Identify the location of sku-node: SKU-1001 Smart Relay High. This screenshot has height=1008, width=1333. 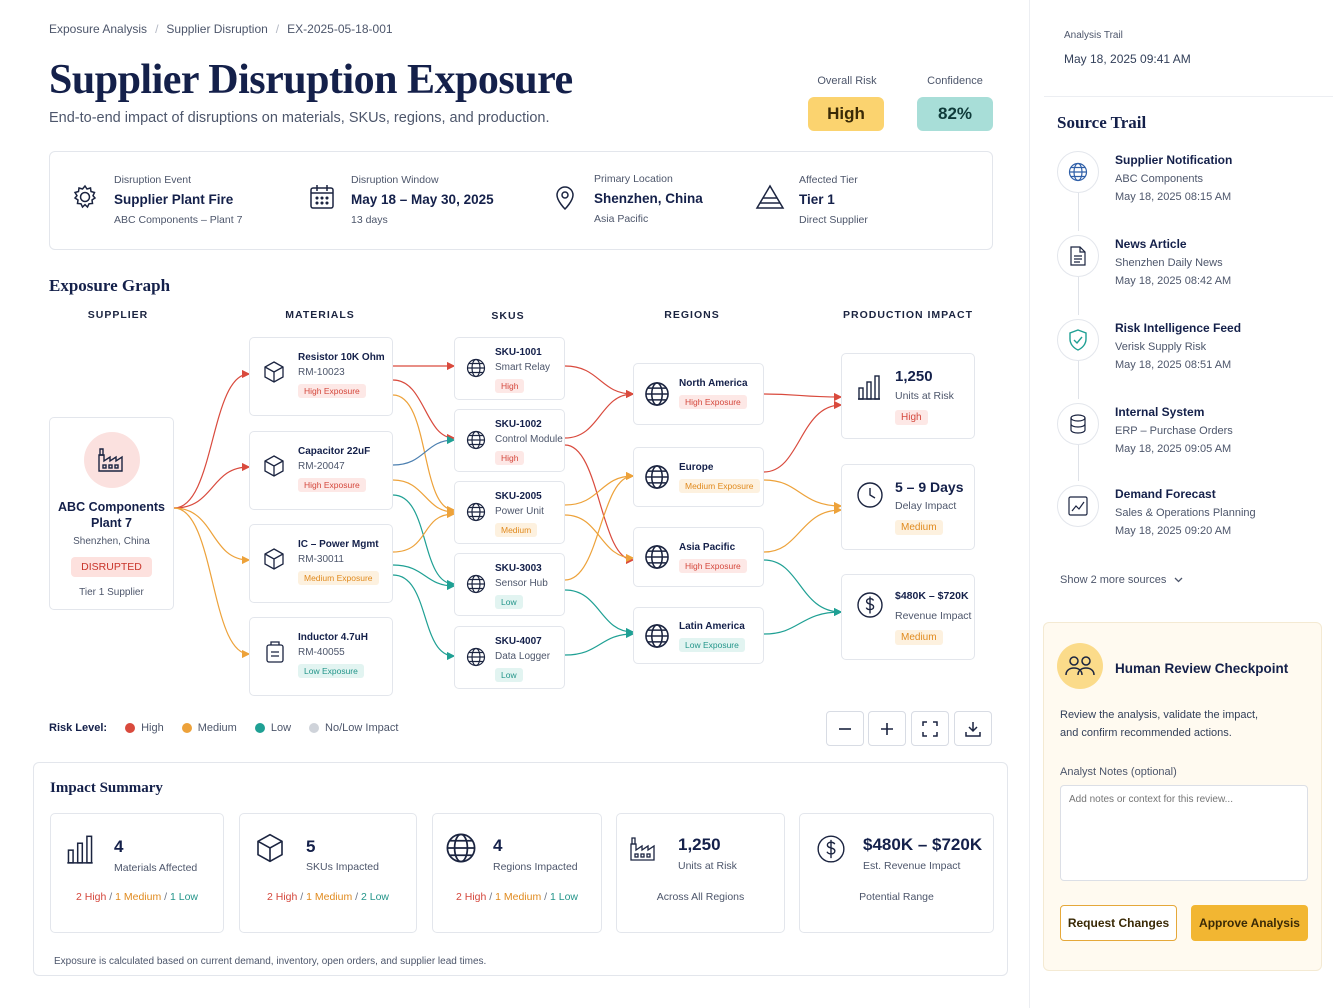
(509, 368).